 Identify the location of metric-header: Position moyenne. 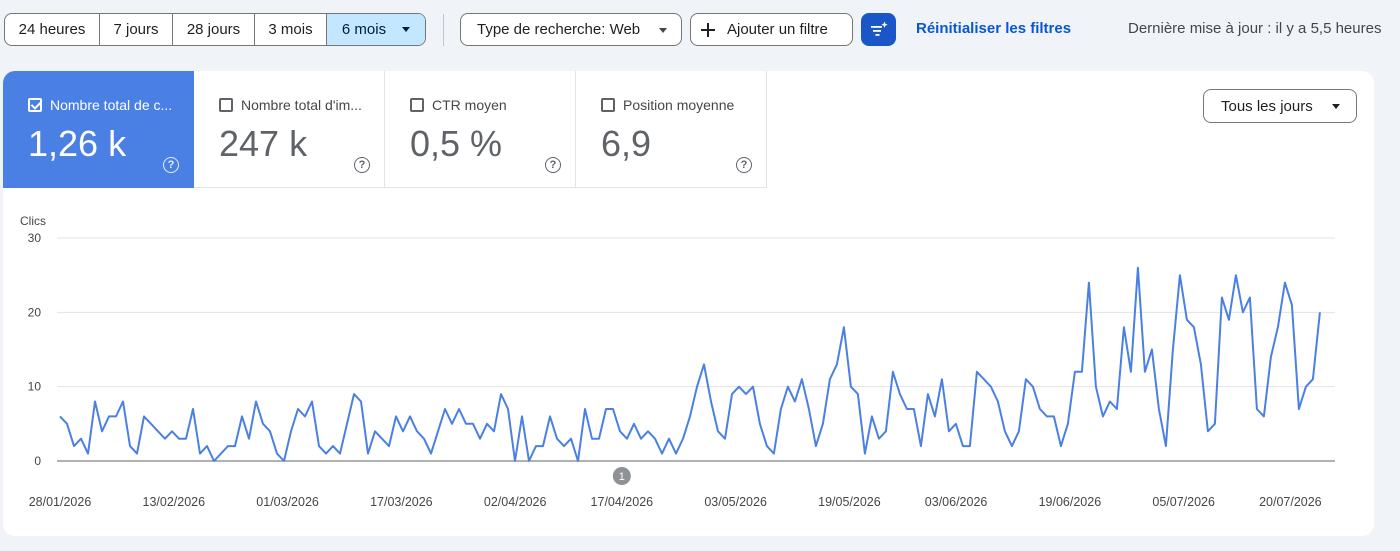
(667, 105).